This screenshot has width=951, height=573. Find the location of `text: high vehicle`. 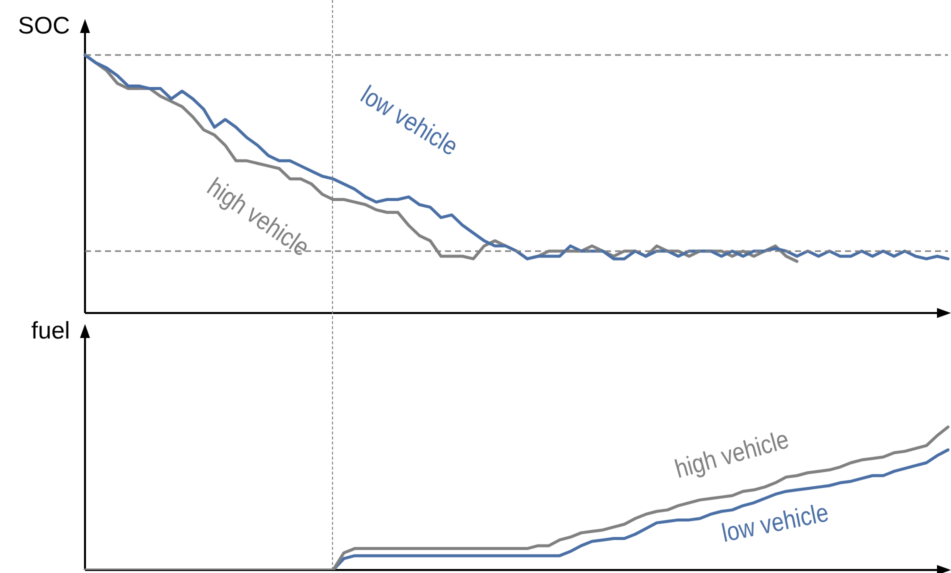

text: high vehicle is located at coordinates (732, 454).